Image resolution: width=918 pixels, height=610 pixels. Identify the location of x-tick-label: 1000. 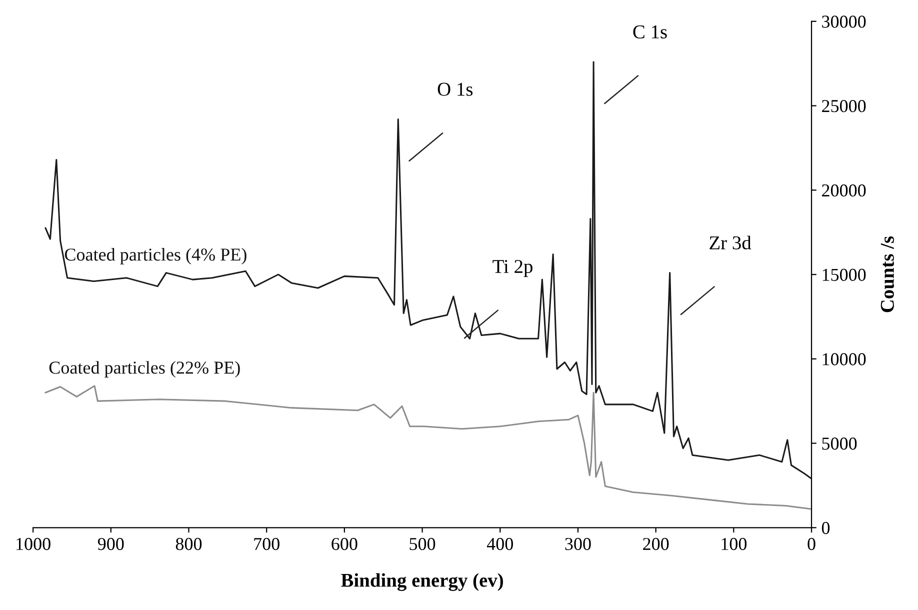
(33, 544).